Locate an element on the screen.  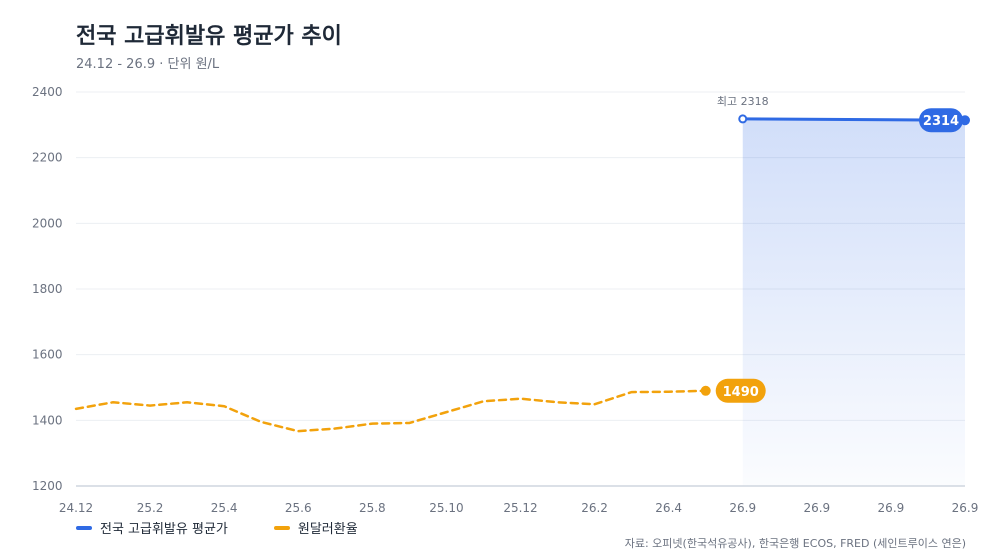
legend-item-gasoline: 전국 고급휘발유 평균가 is located at coordinates (152, 527).